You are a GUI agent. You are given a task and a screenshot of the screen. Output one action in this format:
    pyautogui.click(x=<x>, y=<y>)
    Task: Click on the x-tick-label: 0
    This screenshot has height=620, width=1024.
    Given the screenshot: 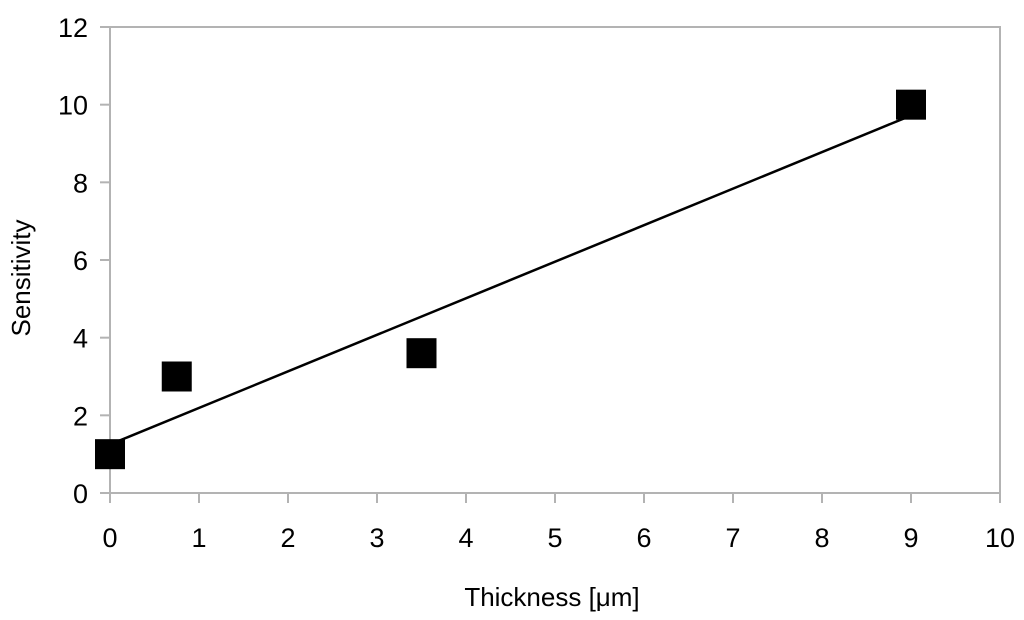 What is the action you would take?
    pyautogui.click(x=109, y=538)
    